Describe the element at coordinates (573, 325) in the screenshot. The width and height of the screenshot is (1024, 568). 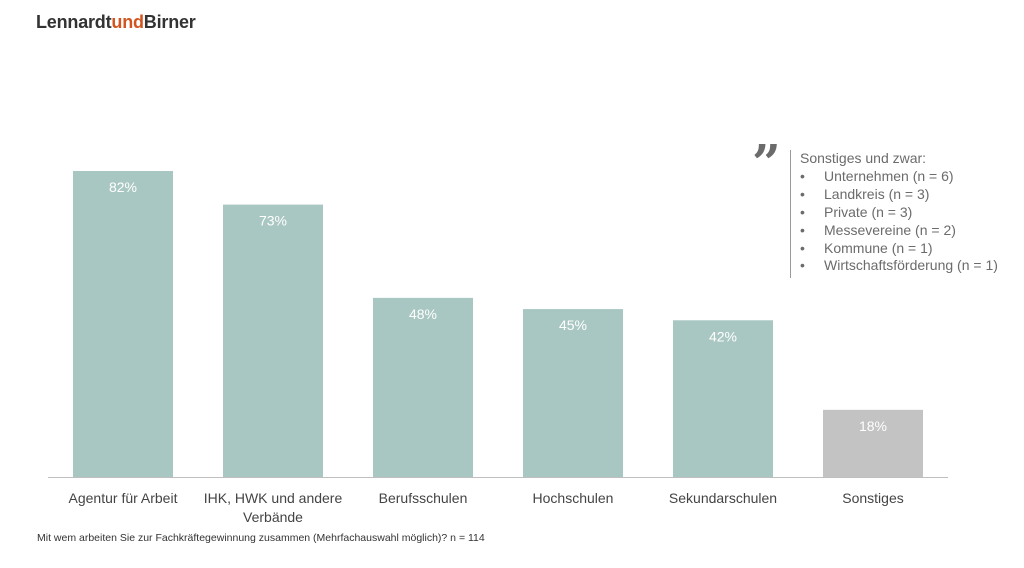
I see `data-label: 45%` at that location.